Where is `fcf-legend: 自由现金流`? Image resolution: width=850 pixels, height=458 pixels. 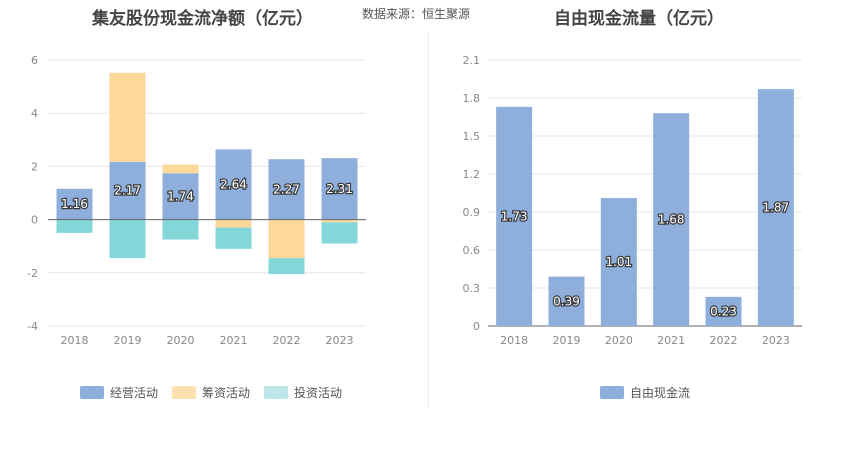 fcf-legend: 自由现金流 is located at coordinates (645, 392).